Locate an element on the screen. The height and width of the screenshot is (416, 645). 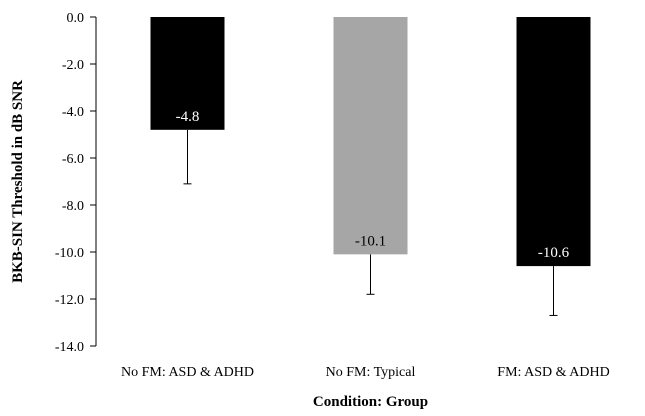
x-tick-label: FM: ASD & ADHD is located at coordinates (553, 372).